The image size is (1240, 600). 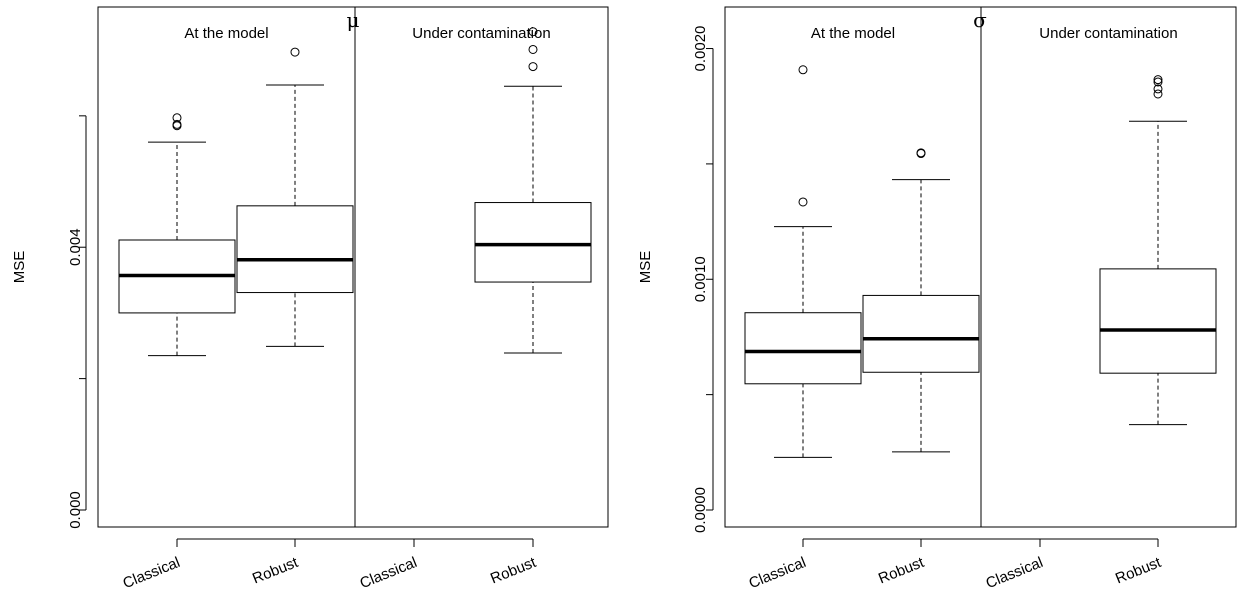 I want to click on y-tick-label: 0.000, so click(x=75, y=510).